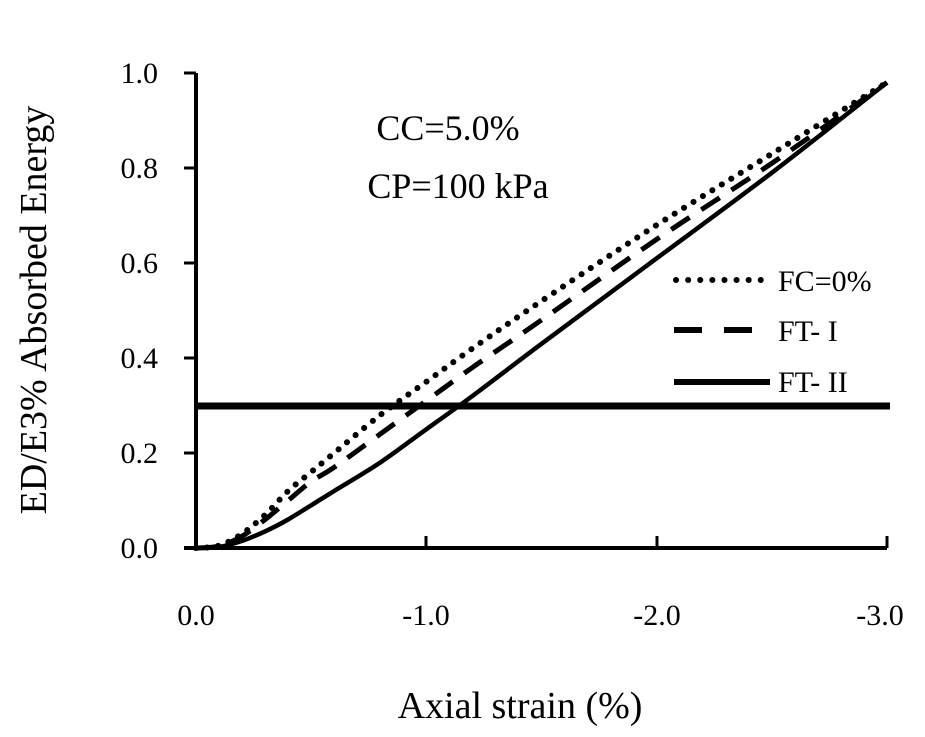  What do you see at coordinates (880, 615) in the screenshot?
I see `x-tick-3: -3.0` at bounding box center [880, 615].